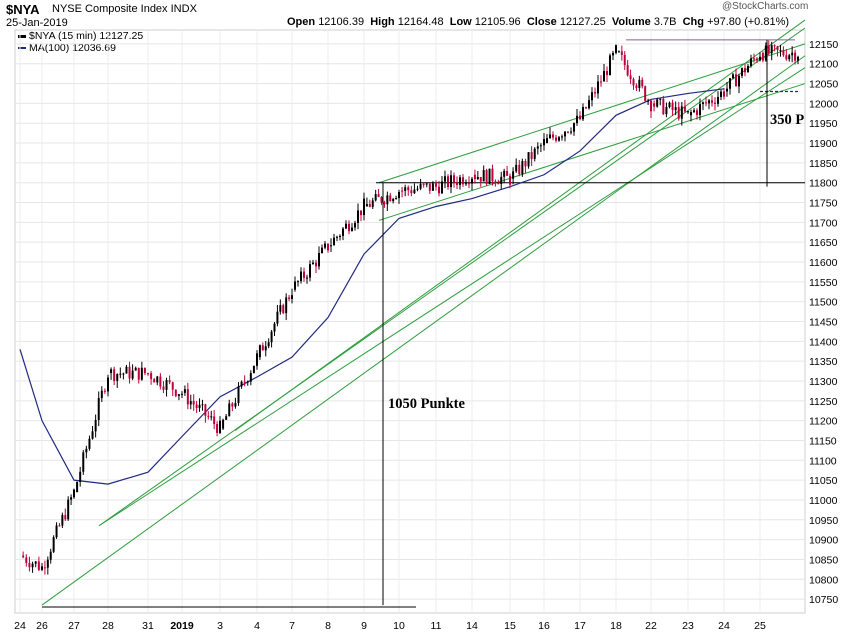 This screenshot has height=633, width=850. I want to click on x-tick-label: 9, so click(364, 626).